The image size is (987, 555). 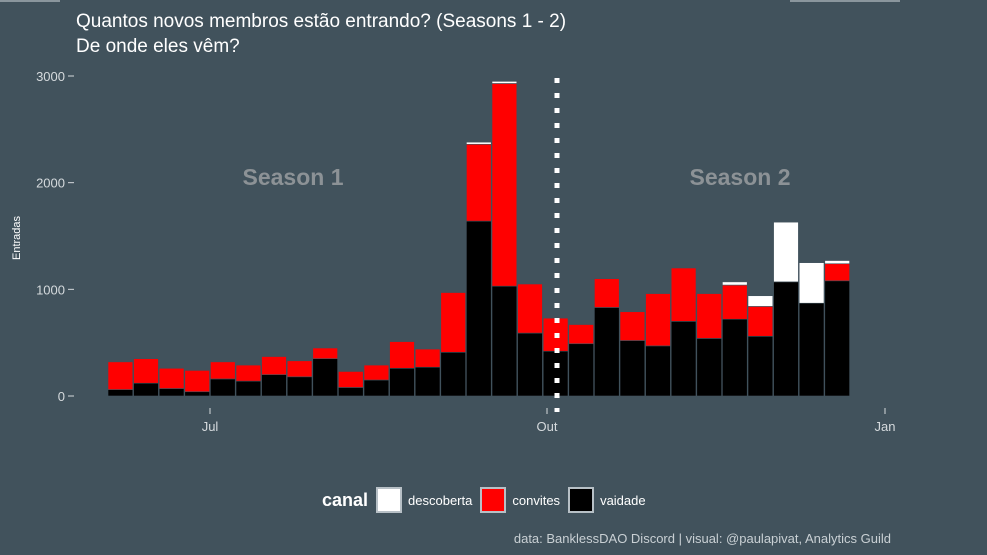 I want to click on legend-label-vaidade: vaidade, so click(x=623, y=500).